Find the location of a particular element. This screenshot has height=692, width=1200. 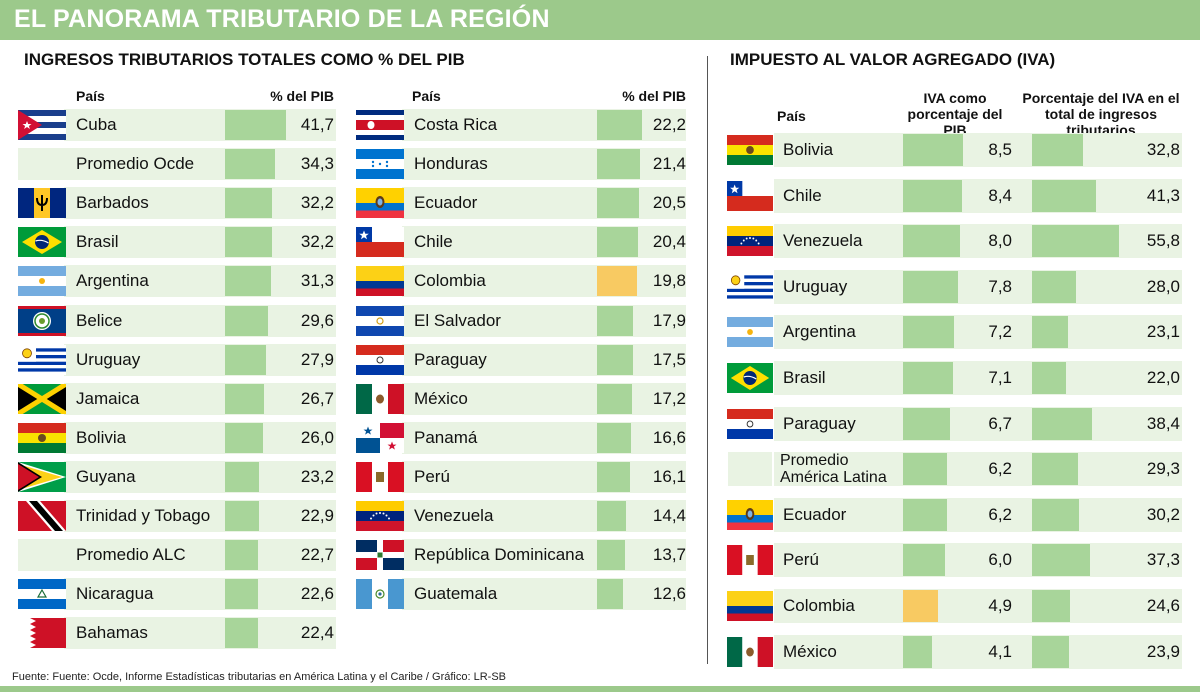

country-name: Uruguay is located at coordinates (108, 359).